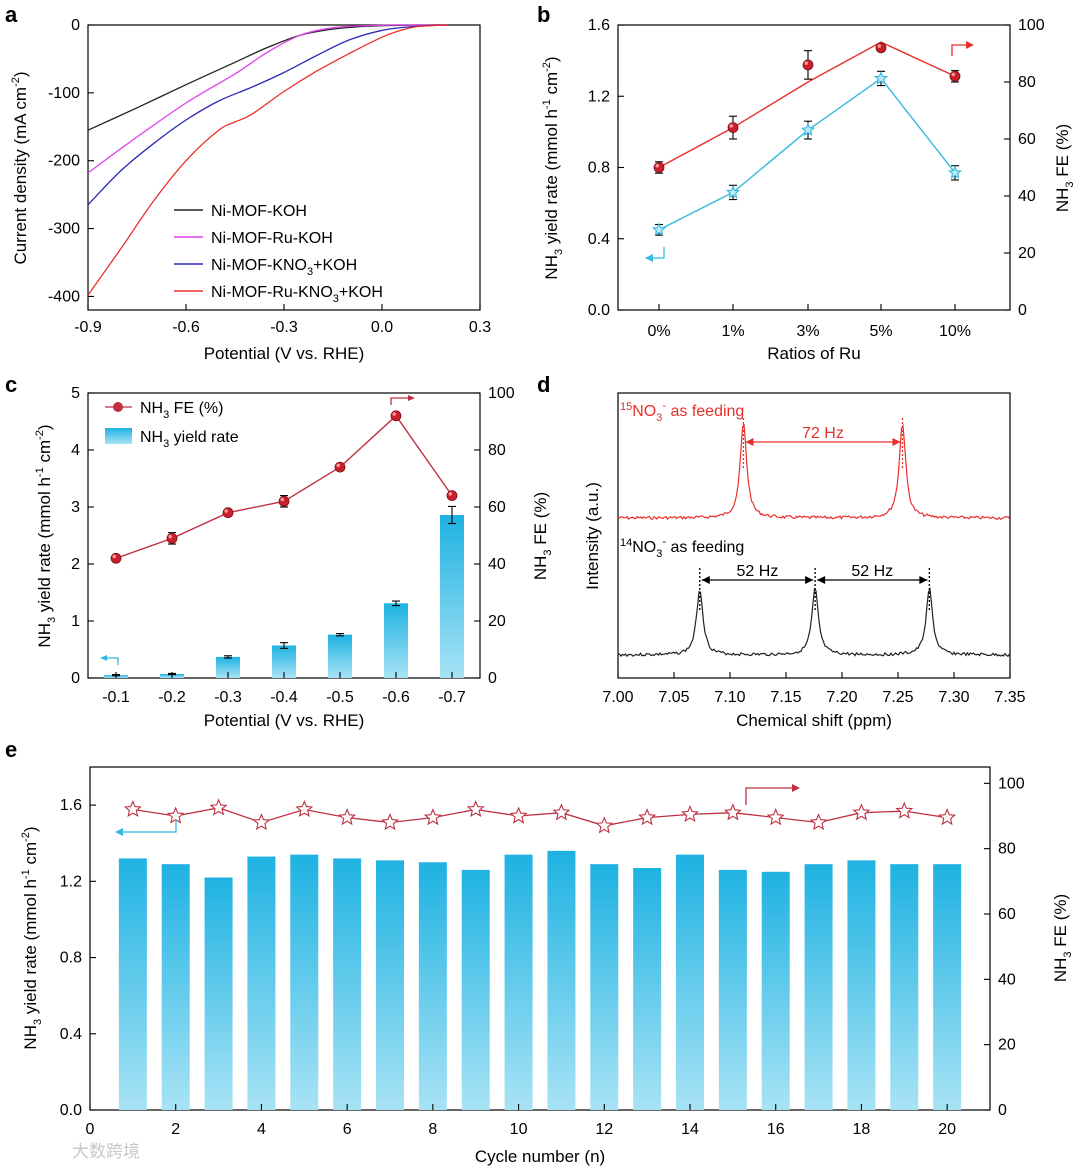 This screenshot has height=1170, width=1077. Describe the element at coordinates (1062, 938) in the screenshot. I see `panel-e-ylabel-right: NH3 FE (%)` at that location.